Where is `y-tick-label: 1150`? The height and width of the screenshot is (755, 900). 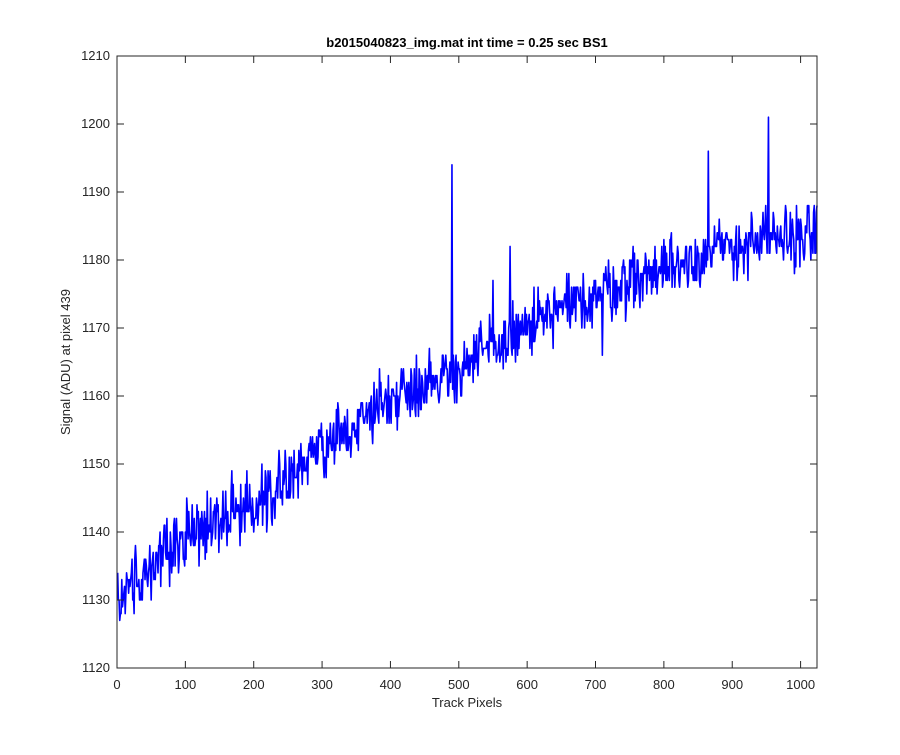
y-tick-label: 1150 is located at coordinates (96, 463).